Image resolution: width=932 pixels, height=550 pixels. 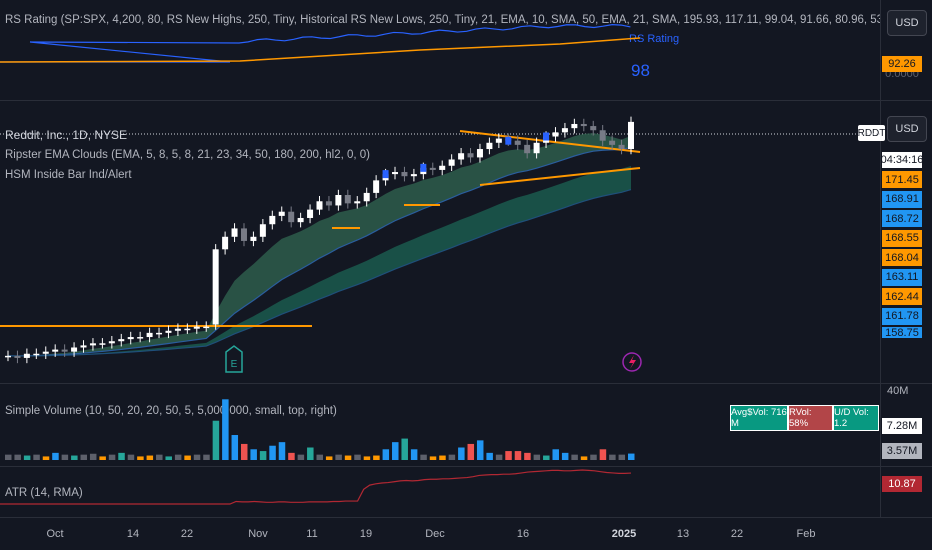 I want to click on price-label: 168.91, so click(x=902, y=199).